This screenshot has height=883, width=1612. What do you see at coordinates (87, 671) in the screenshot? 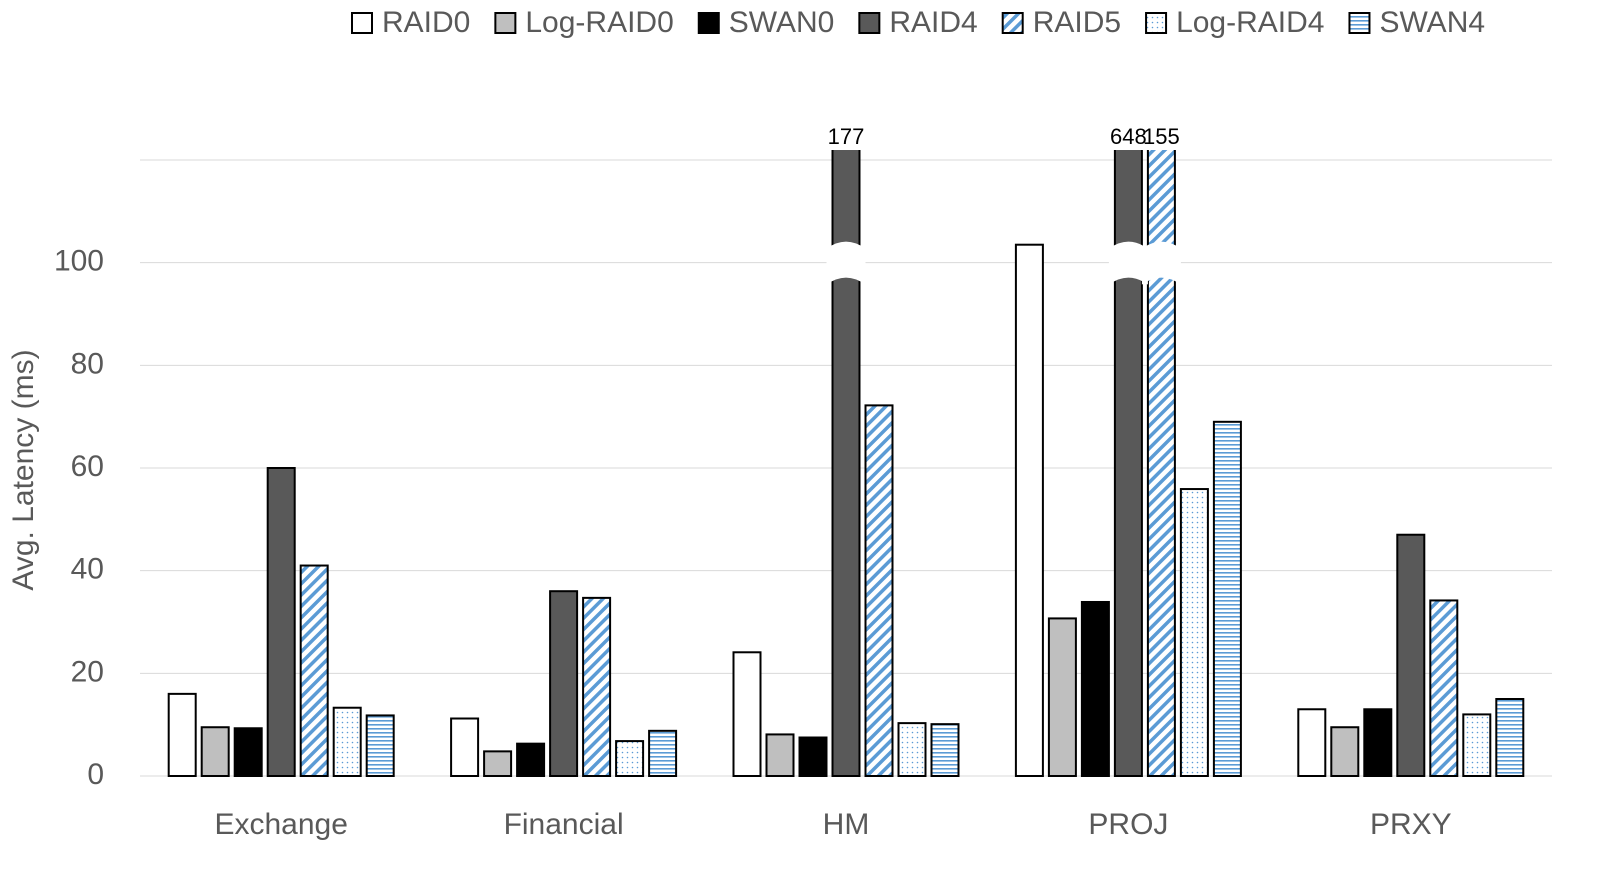
I see `y-tick-label: 20` at bounding box center [87, 671].